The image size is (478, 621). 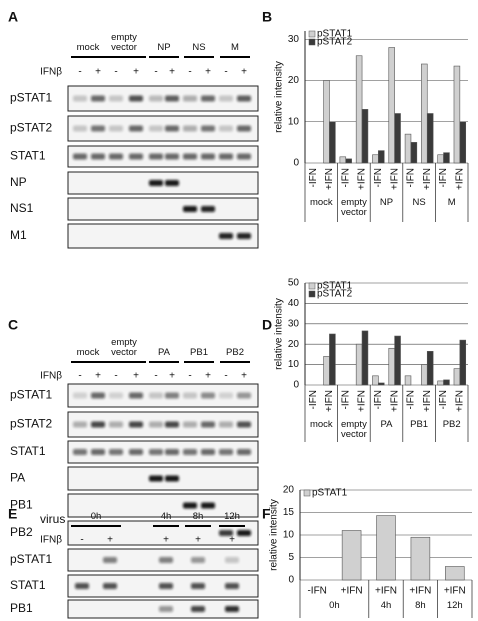 What do you see at coordinates (31, 395) in the screenshot?
I see `row-label: pSTAT1` at bounding box center [31, 395].